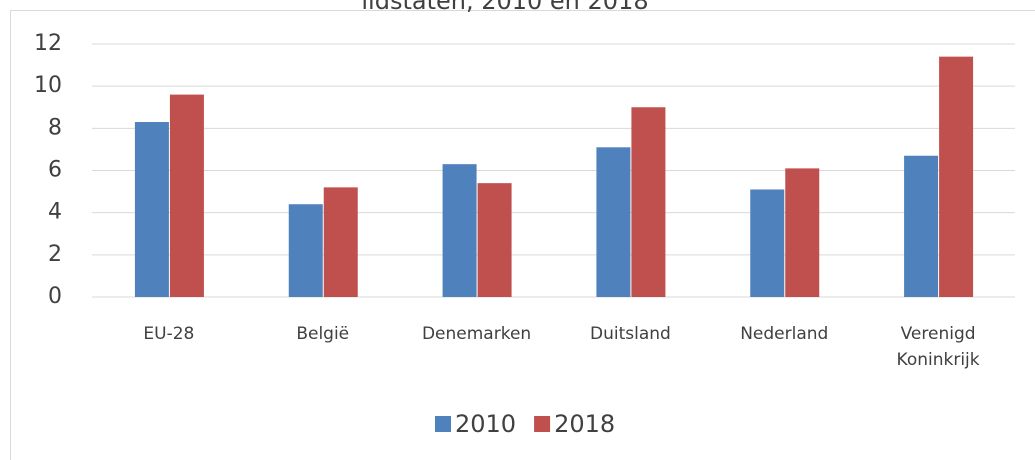 The image size is (1035, 460). I want to click on legend-label: 2010, so click(485, 424).